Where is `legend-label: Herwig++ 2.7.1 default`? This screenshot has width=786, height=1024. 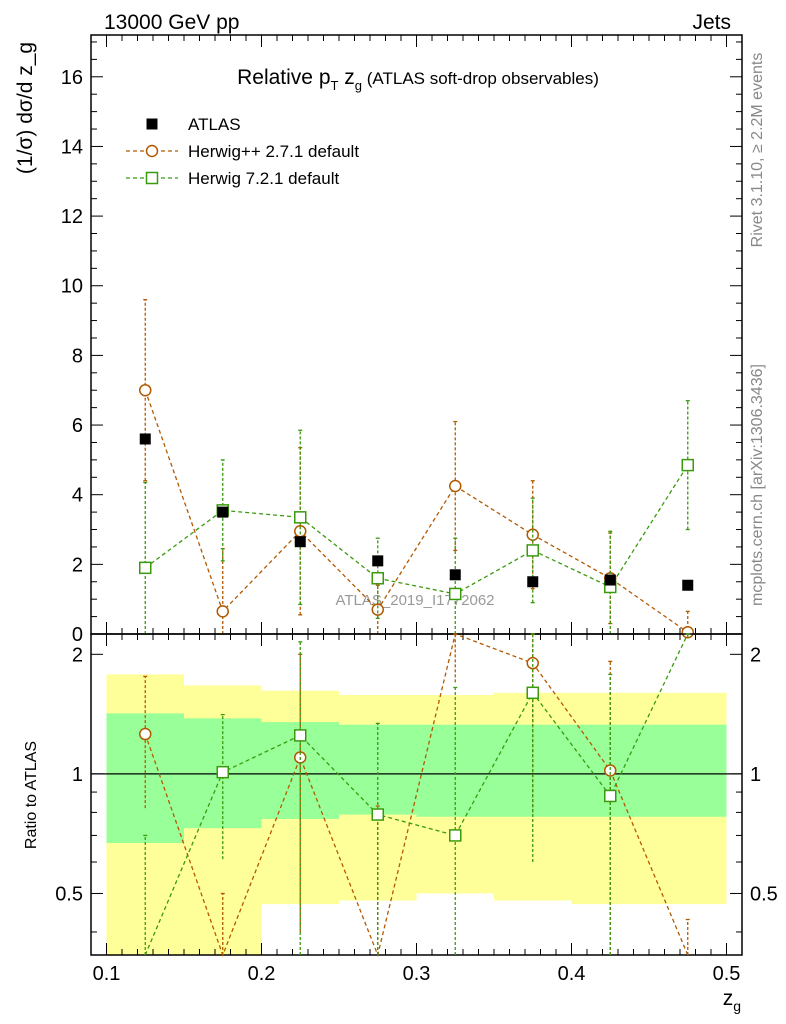
legend-label: Herwig++ 2.7.1 default is located at coordinates (273, 151).